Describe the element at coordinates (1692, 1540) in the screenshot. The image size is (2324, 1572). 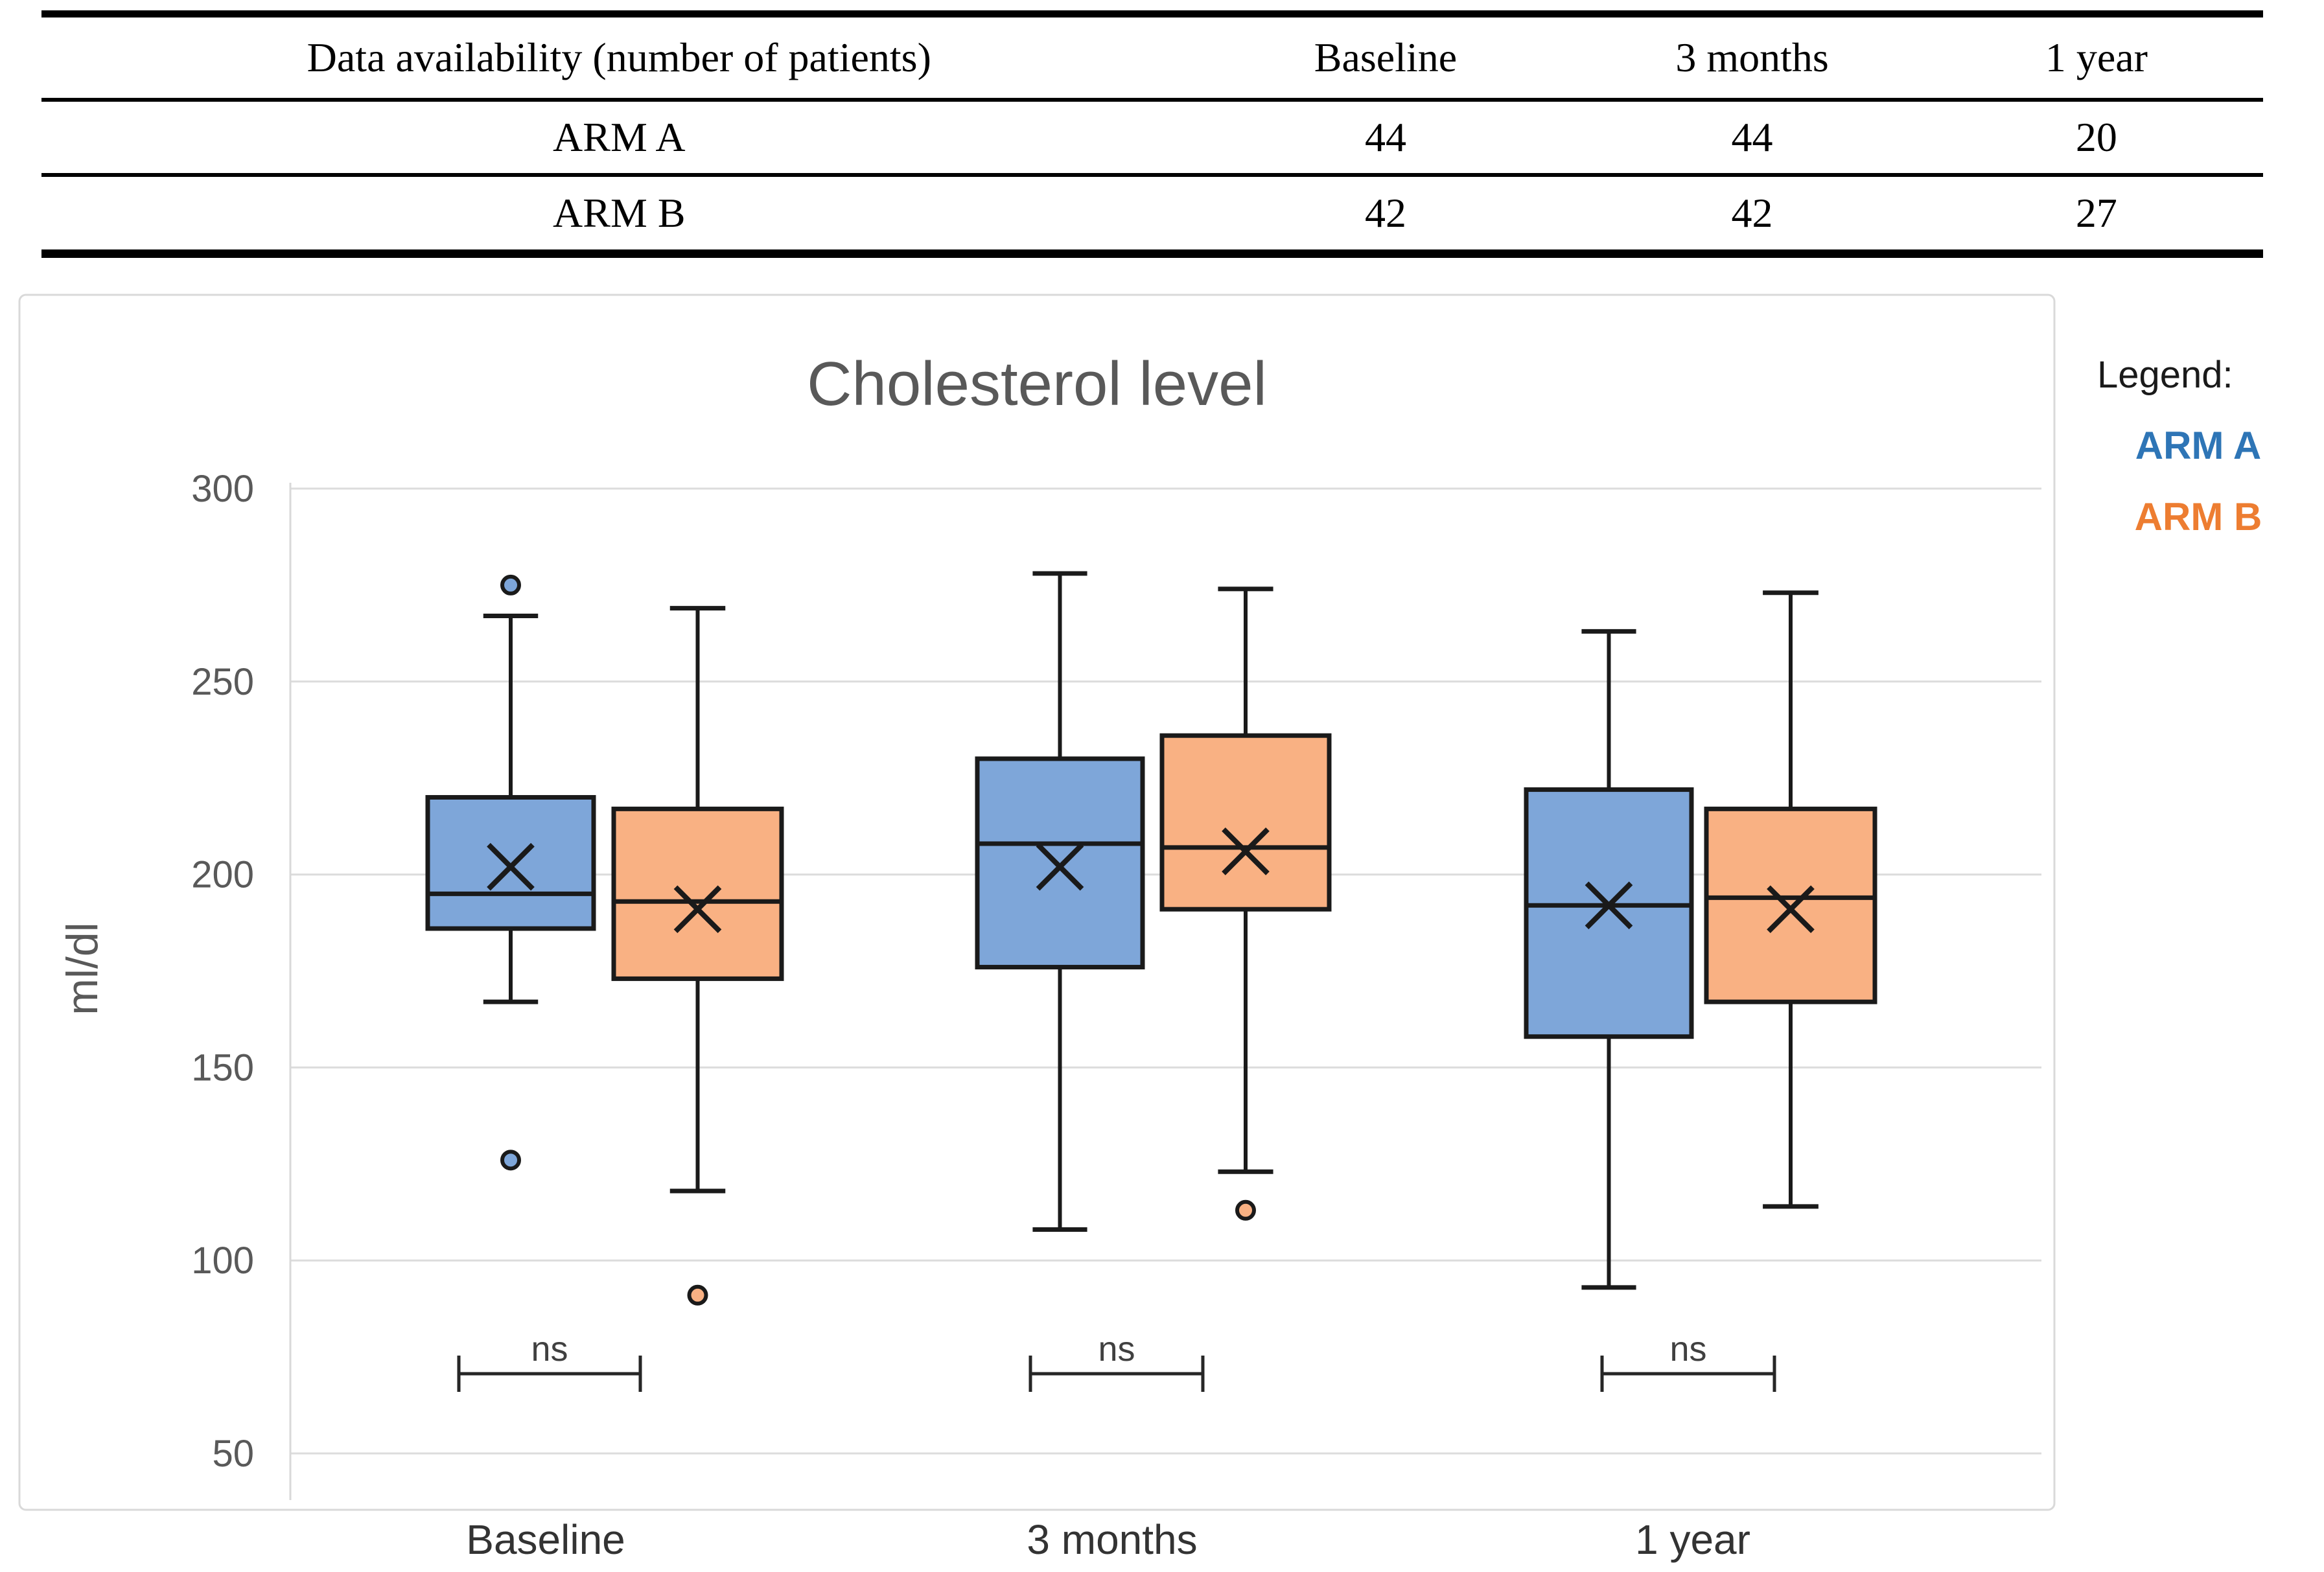
I see `x-category-label: 1 year` at that location.